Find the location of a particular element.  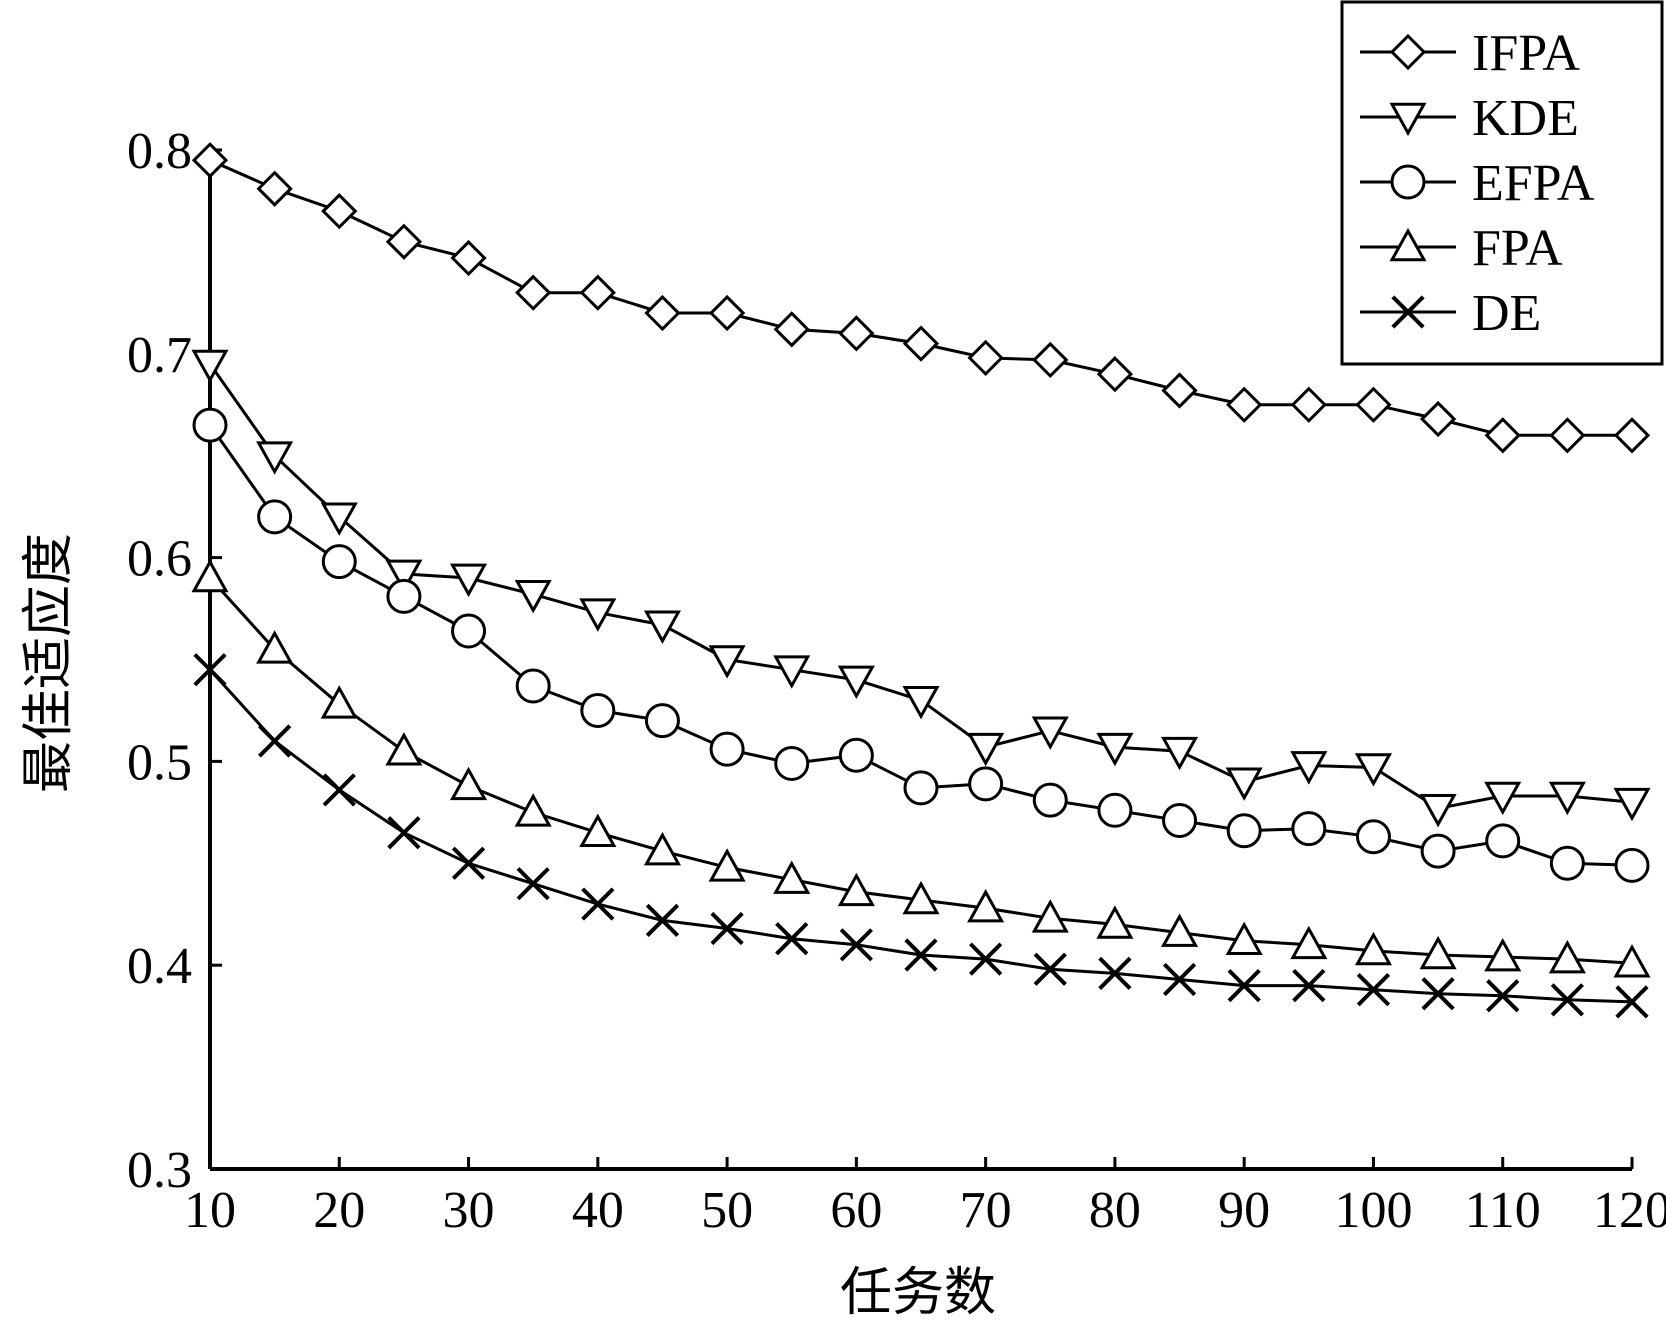

legend: IFPA KDE EFPA FPA DE is located at coordinates (1502, 183).